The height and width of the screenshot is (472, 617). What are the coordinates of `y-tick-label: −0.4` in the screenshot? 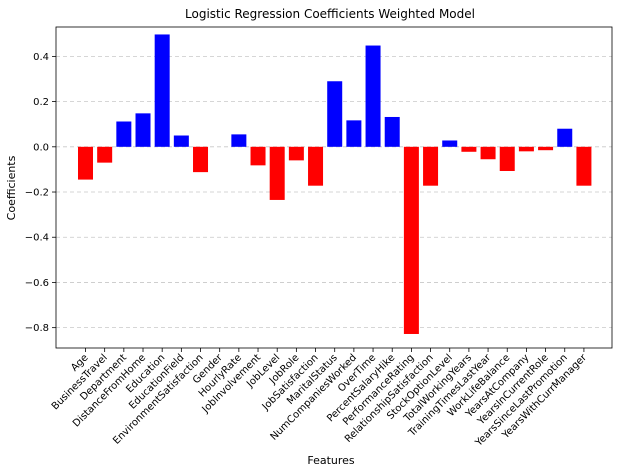 It's located at (37, 238).